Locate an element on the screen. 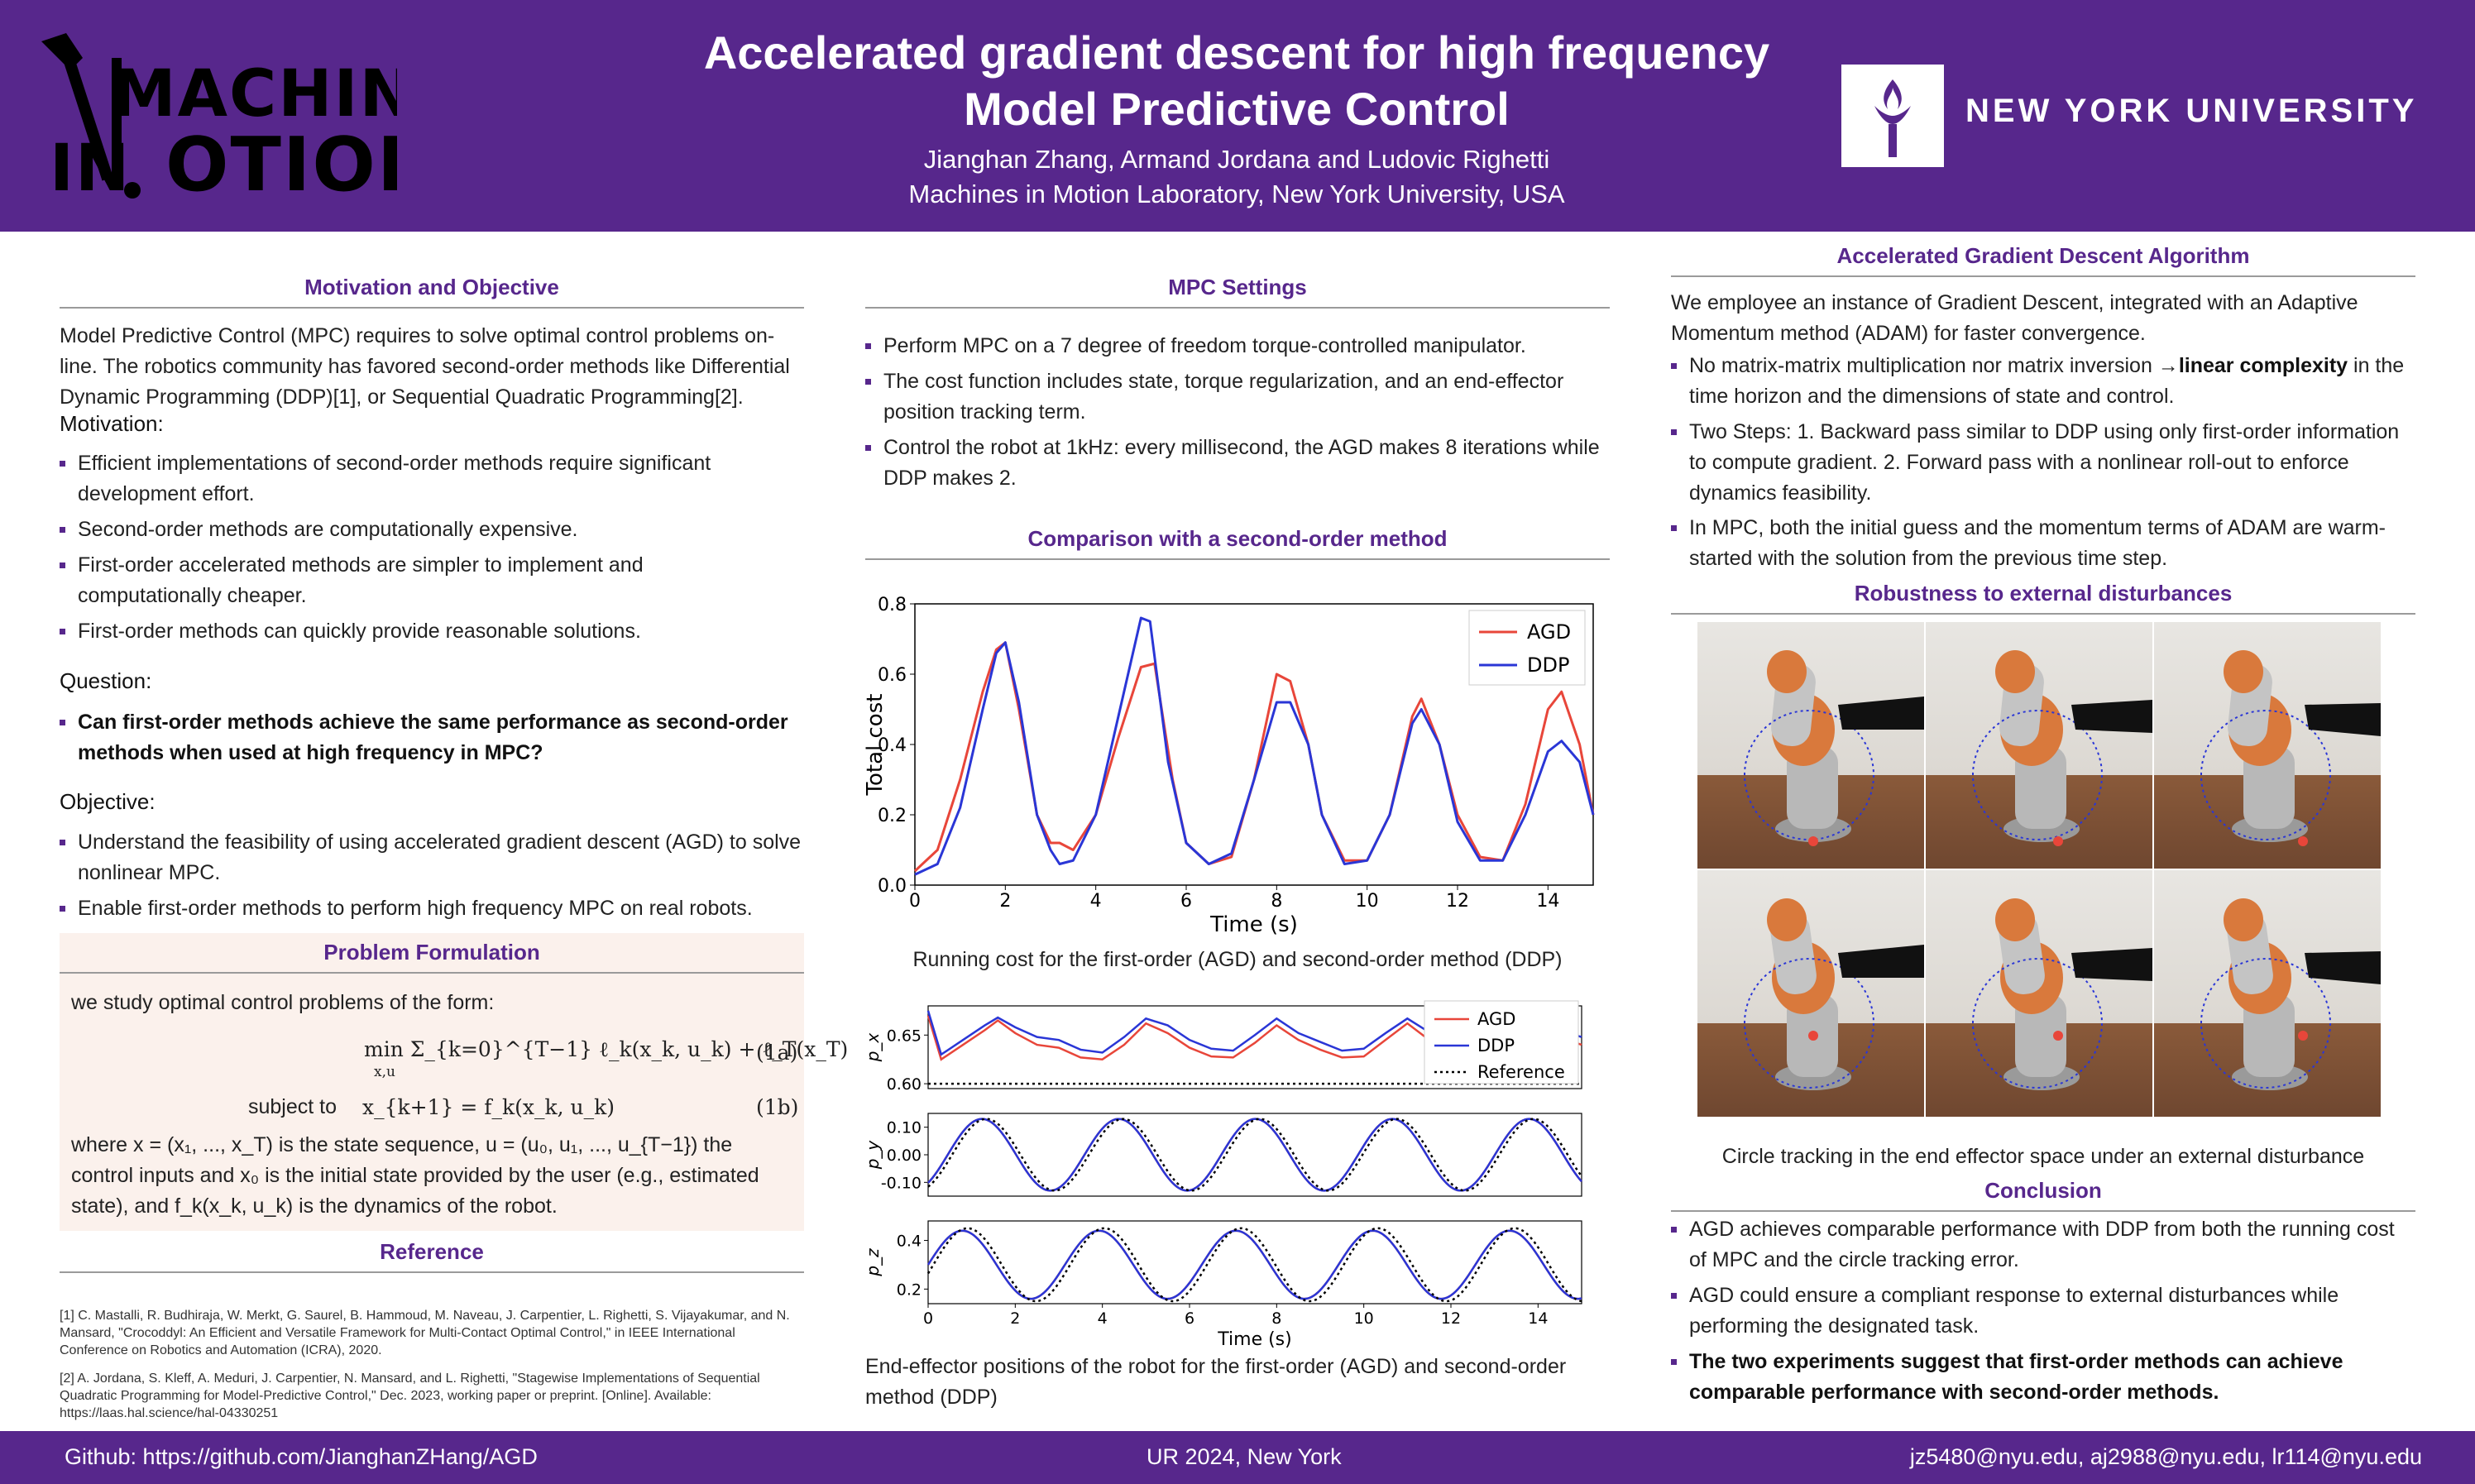  title-line-2: Model Predictive Control is located at coordinates (1237, 109).